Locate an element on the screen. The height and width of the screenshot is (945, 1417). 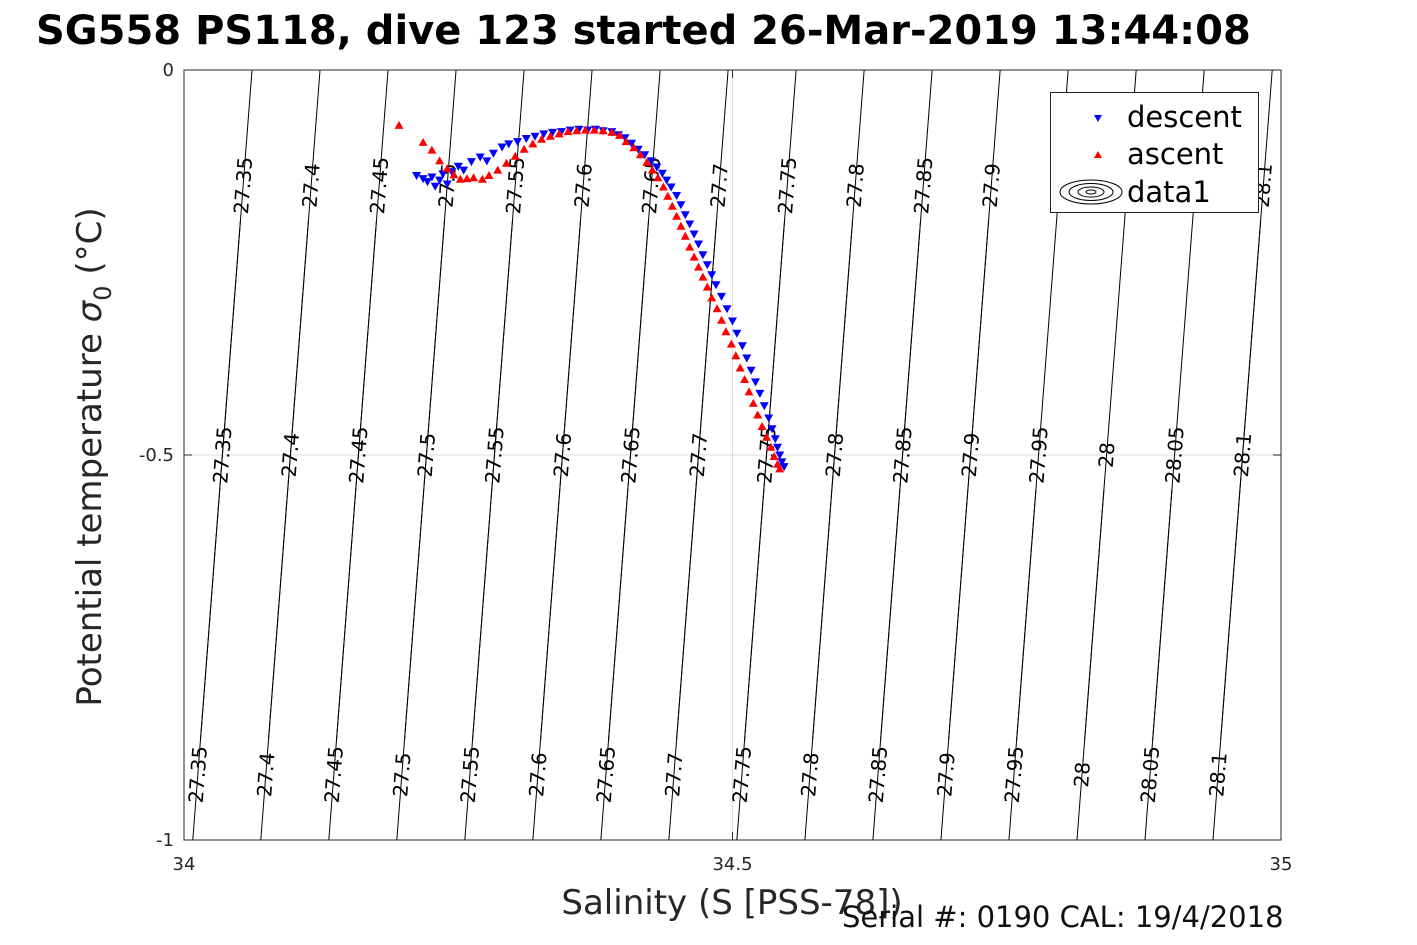
contour-label-7-2: 27.7 is located at coordinates (673, 774).